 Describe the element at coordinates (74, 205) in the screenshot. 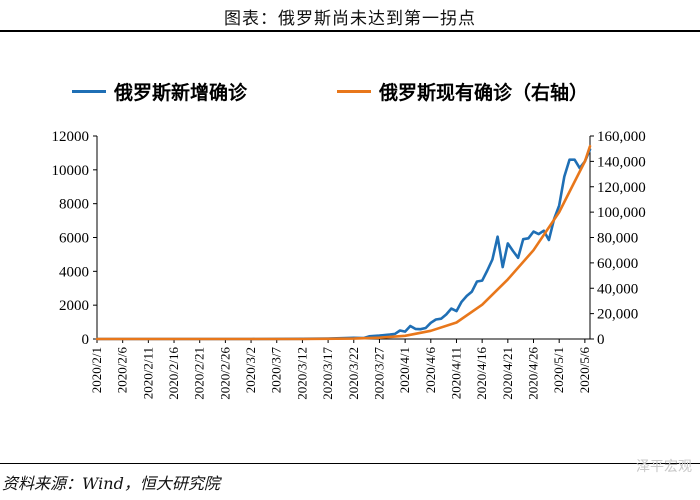

I see `y-left-tick-label: 8000` at that location.